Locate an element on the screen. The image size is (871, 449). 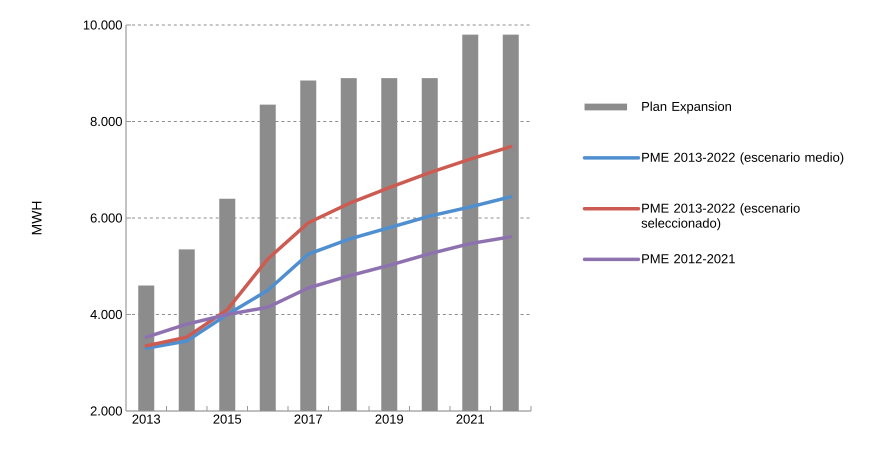
x-tick-label: 2015 is located at coordinates (228, 419).